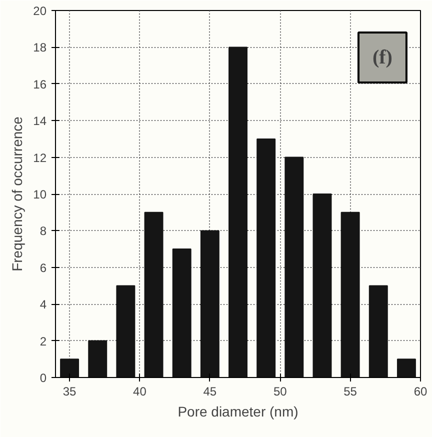  Describe the element at coordinates (40, 195) in the screenshot. I see `y-tick-label: 10` at that location.